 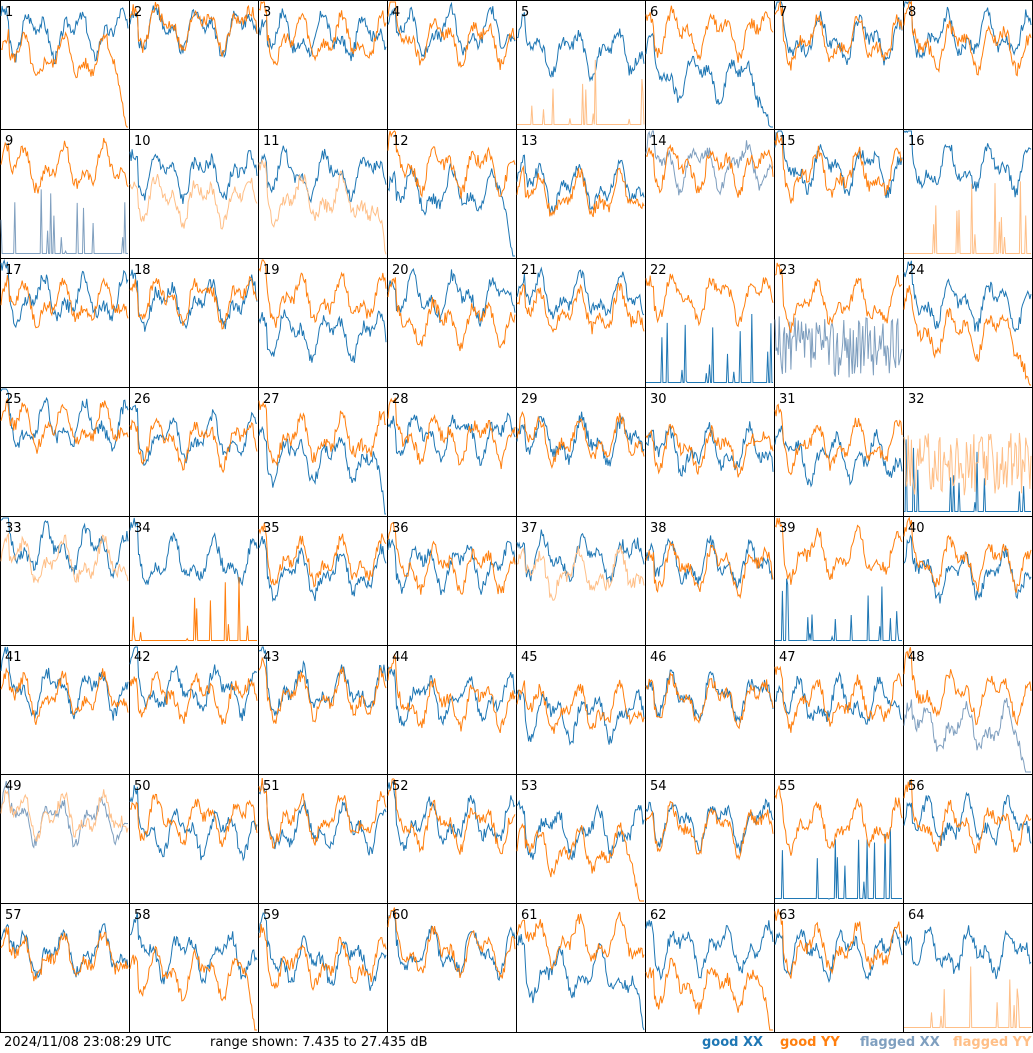 What do you see at coordinates (400, 270) in the screenshot?
I see `panel-label: 20` at bounding box center [400, 270].